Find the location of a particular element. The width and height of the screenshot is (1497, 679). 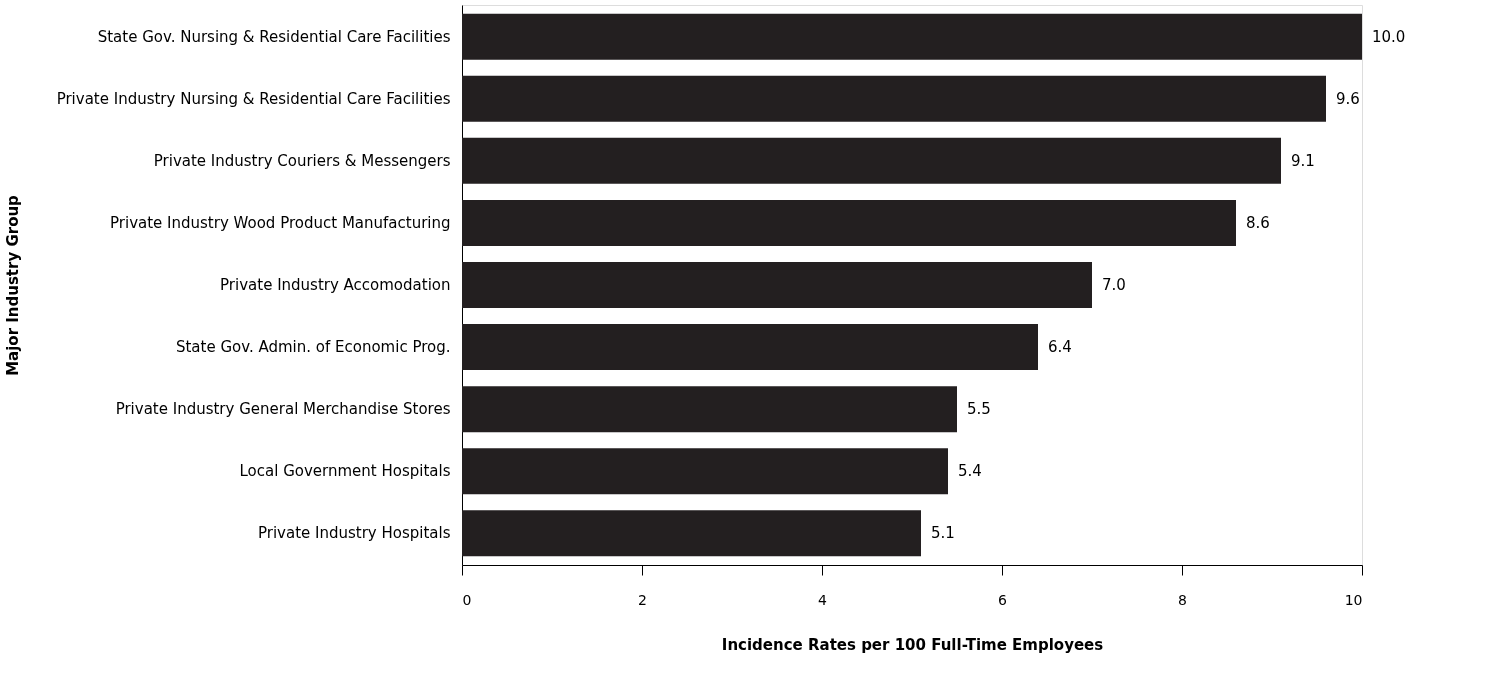

x-tick-label: 10 is located at coordinates (1353, 599).